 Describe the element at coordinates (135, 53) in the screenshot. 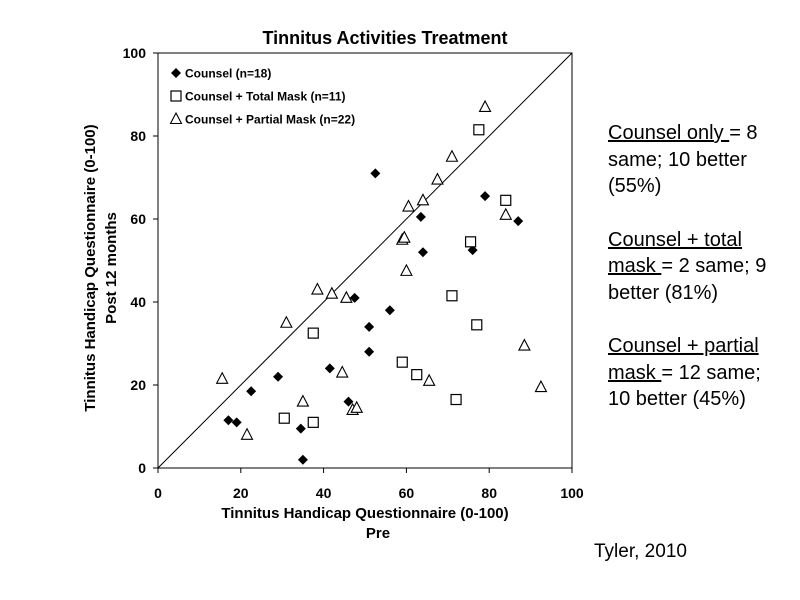

I see `y-tick-label: 100` at that location.